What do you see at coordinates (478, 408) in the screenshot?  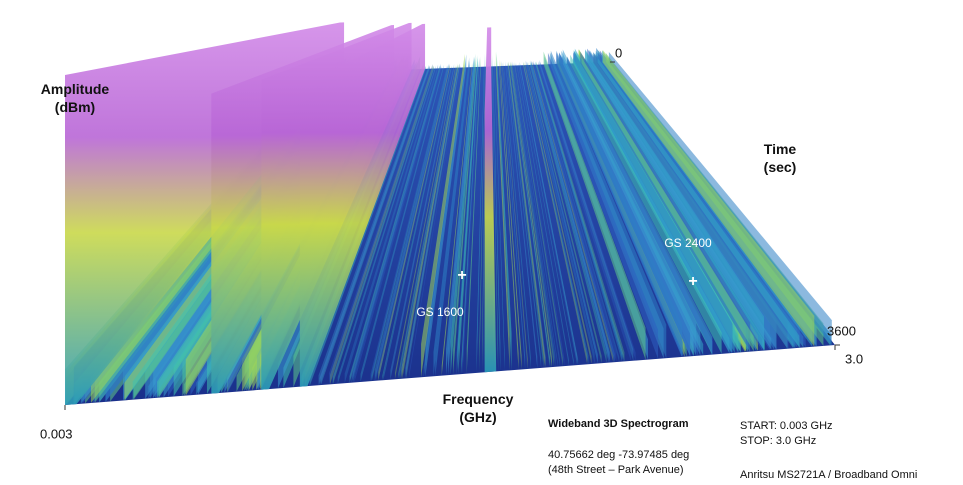 I see `x-axis-label: Frequency (GHz)` at bounding box center [478, 408].